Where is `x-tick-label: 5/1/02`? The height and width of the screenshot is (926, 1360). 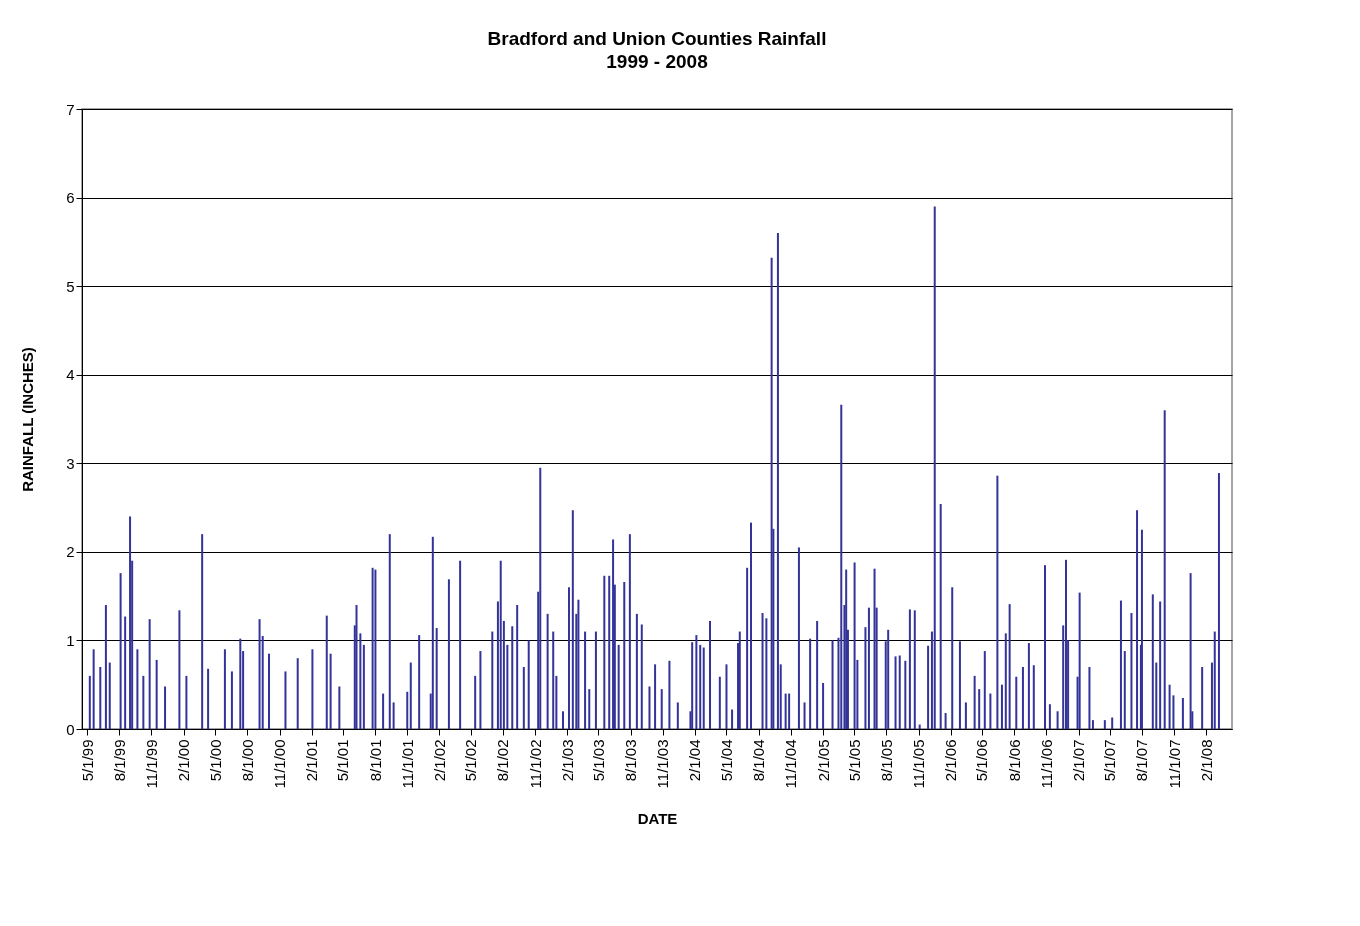
x-tick-label: 5/1/02 is located at coordinates (471, 760).